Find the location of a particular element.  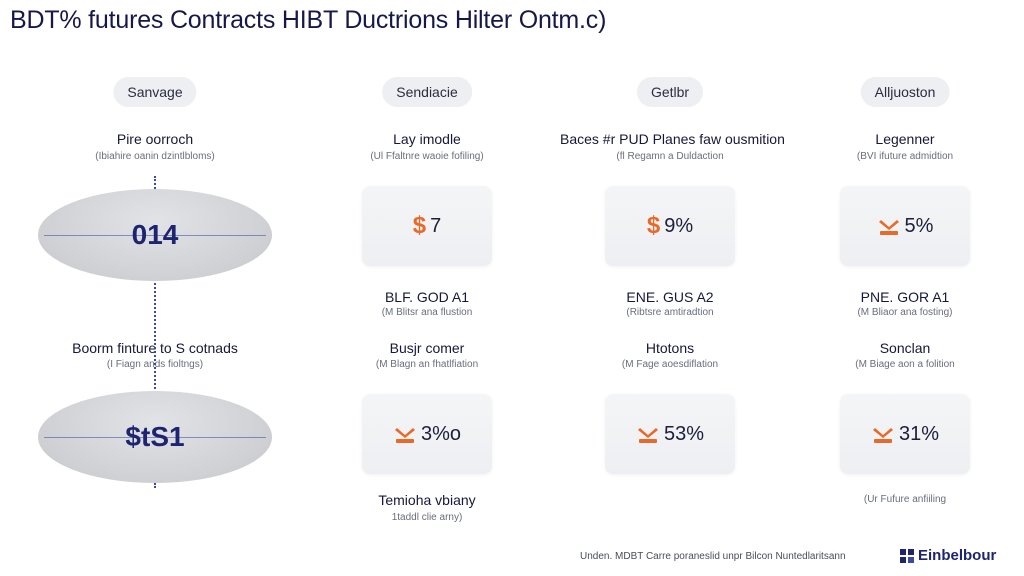

column-2-tile-2: 3%o is located at coordinates (427, 434).